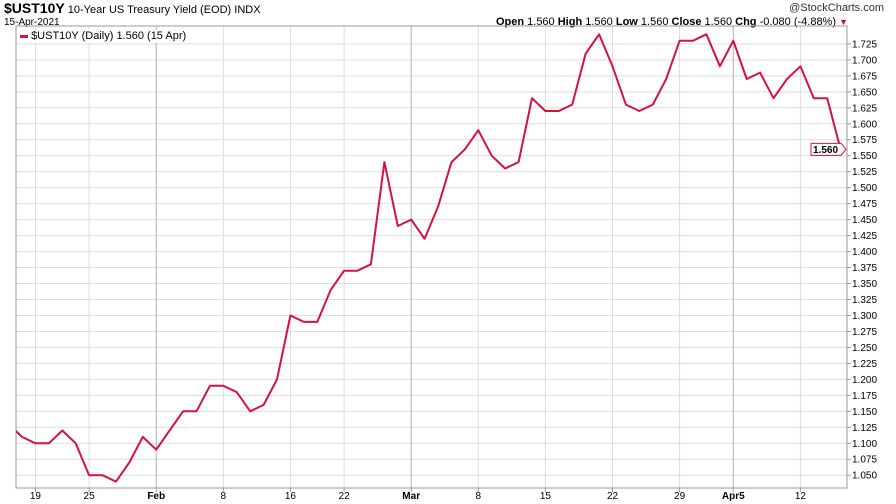 Image resolution: width=896 pixels, height=504 pixels. What do you see at coordinates (686, 22) in the screenshot?
I see `close-label: Close` at bounding box center [686, 22].